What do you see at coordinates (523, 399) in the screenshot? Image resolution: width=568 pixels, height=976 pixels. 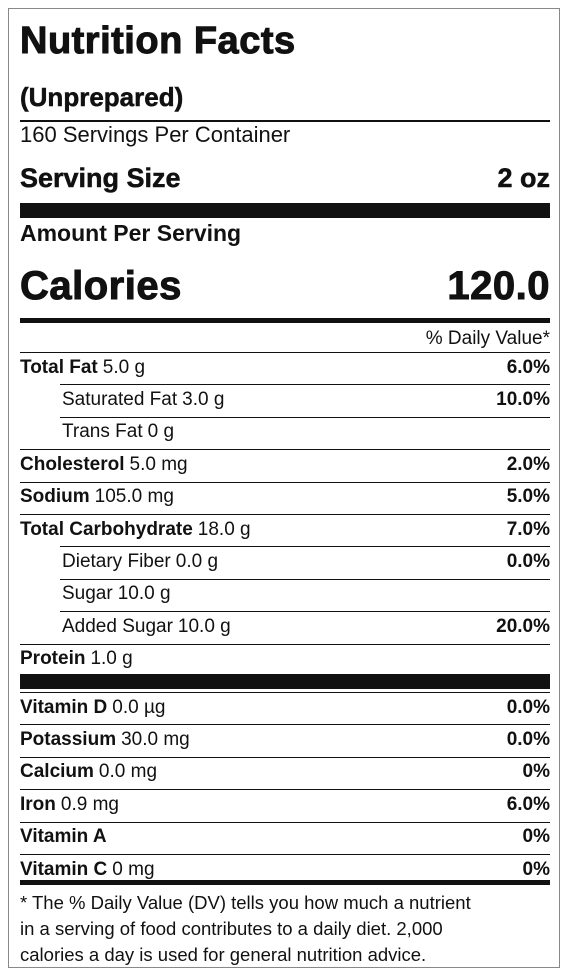 I see `daily-value: 10.0%` at bounding box center [523, 399].